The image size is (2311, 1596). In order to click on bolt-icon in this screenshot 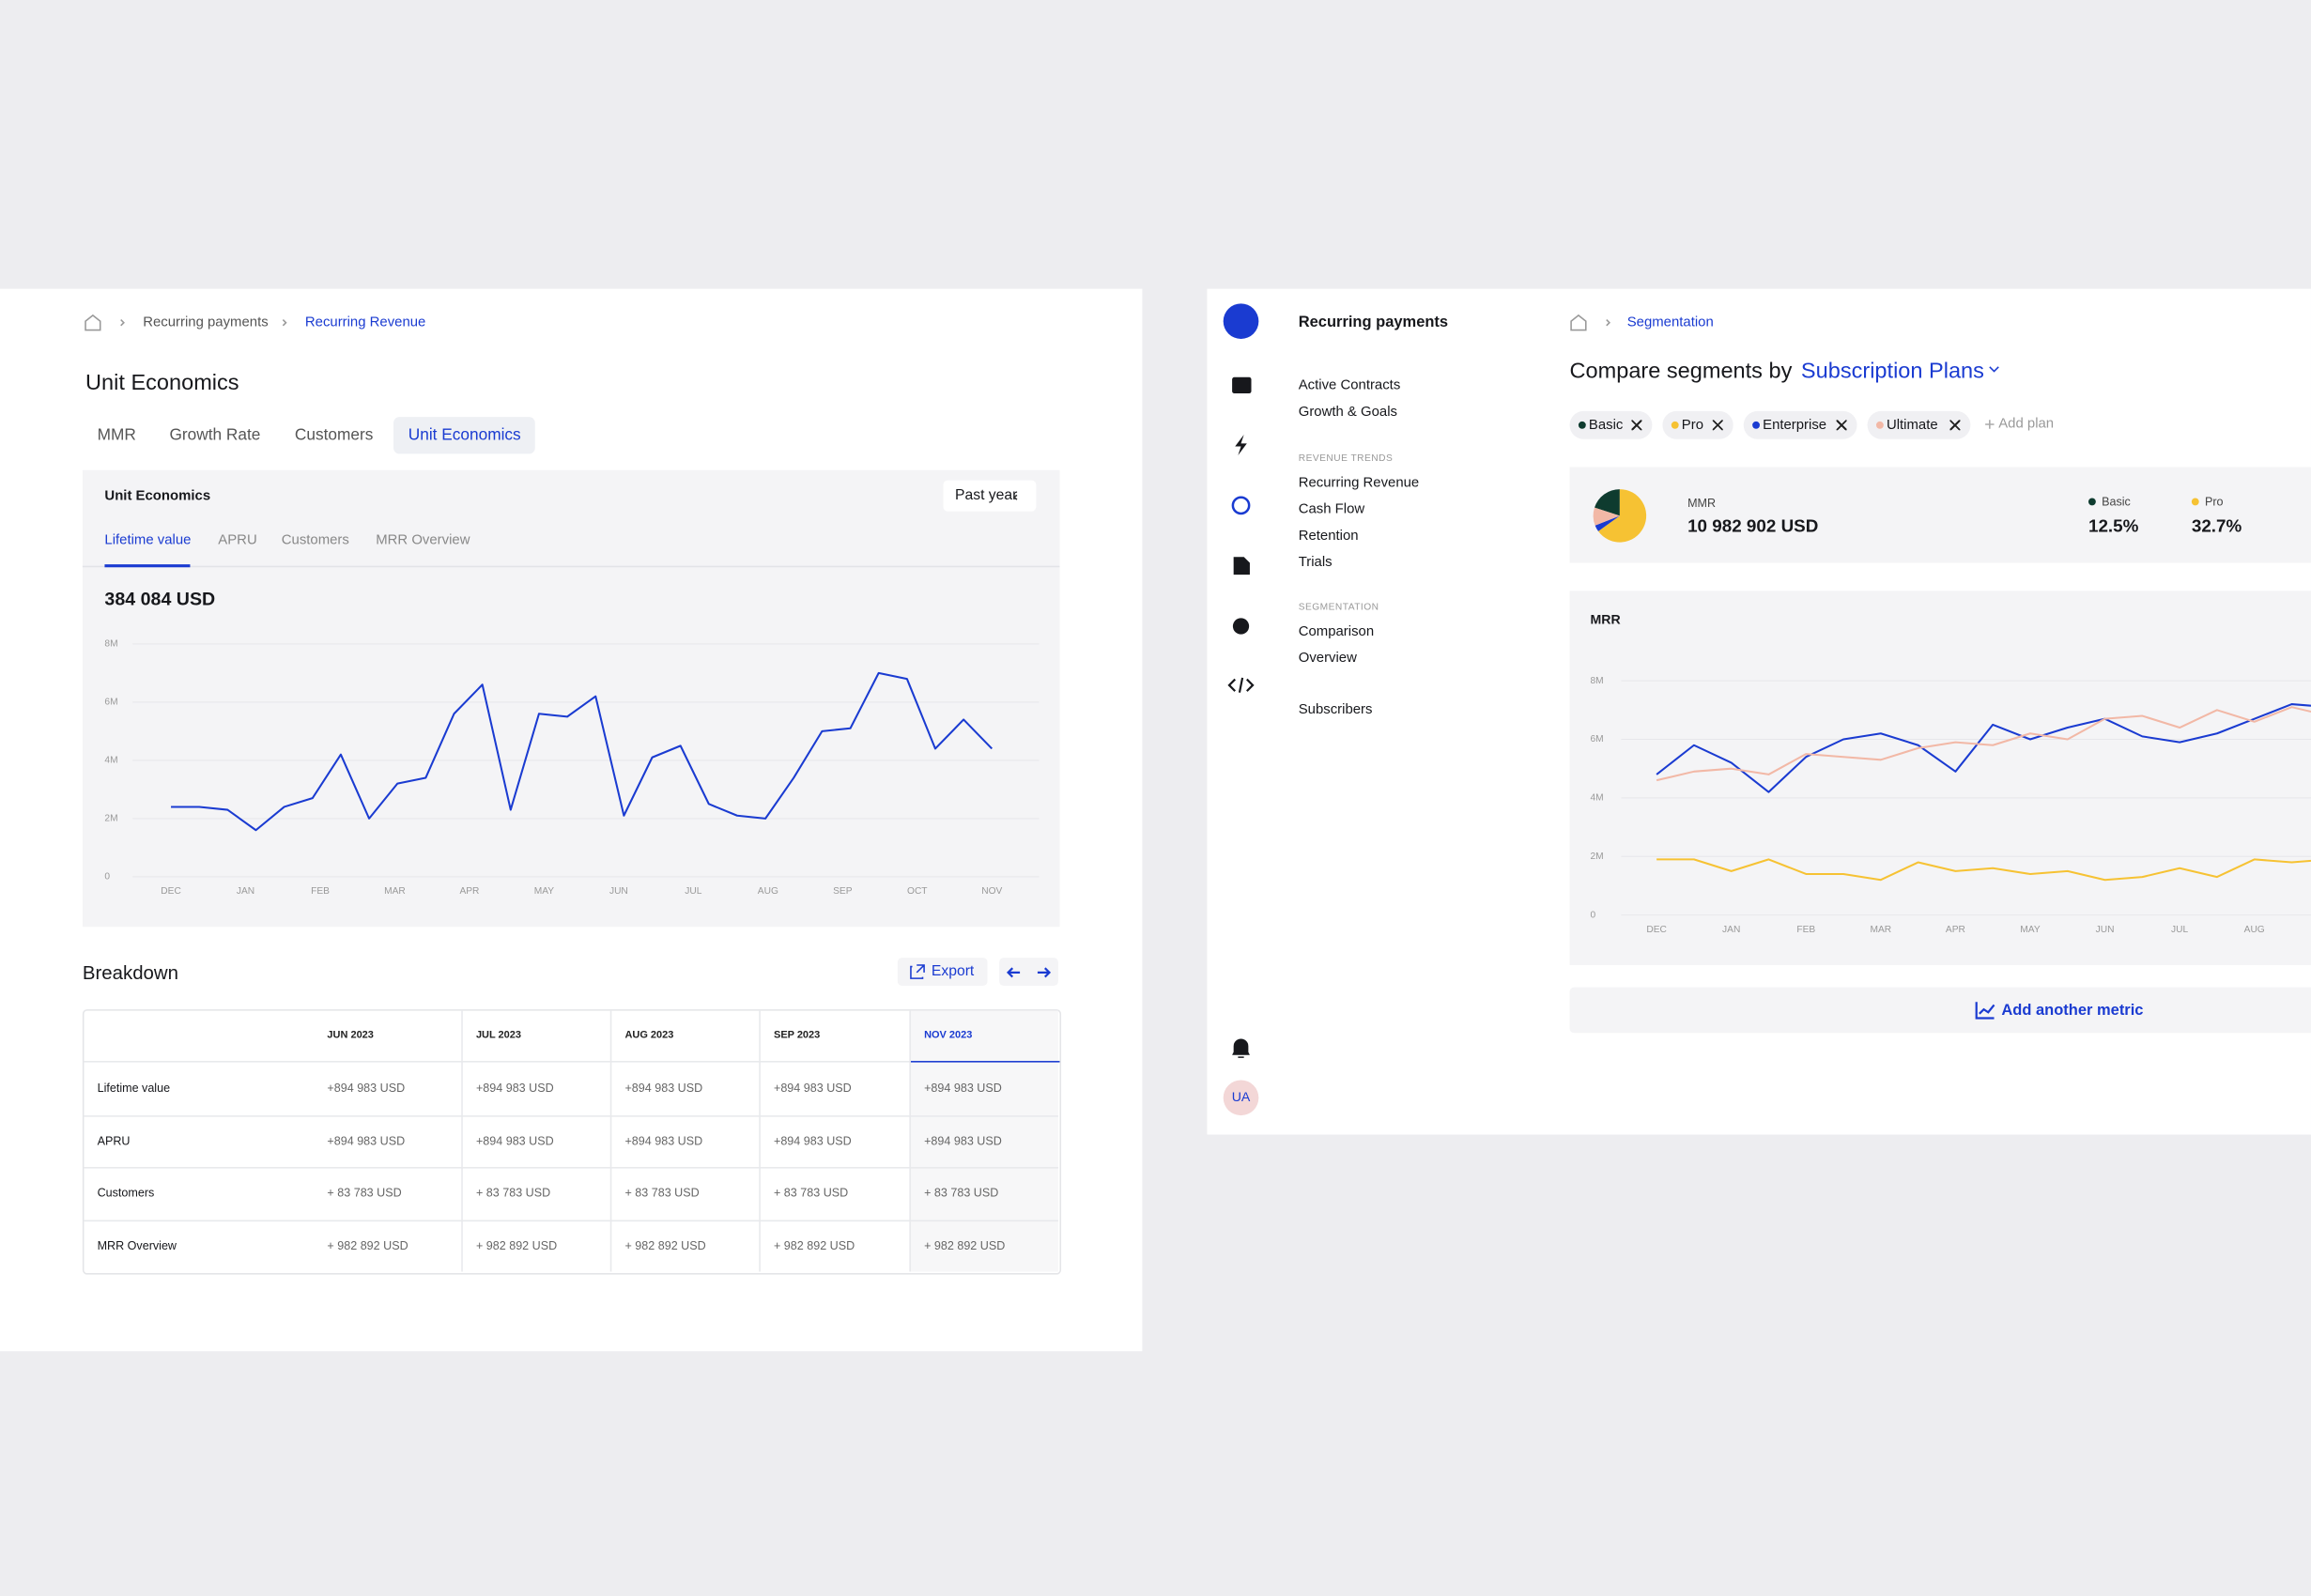, I will do `click(1241, 445)`.